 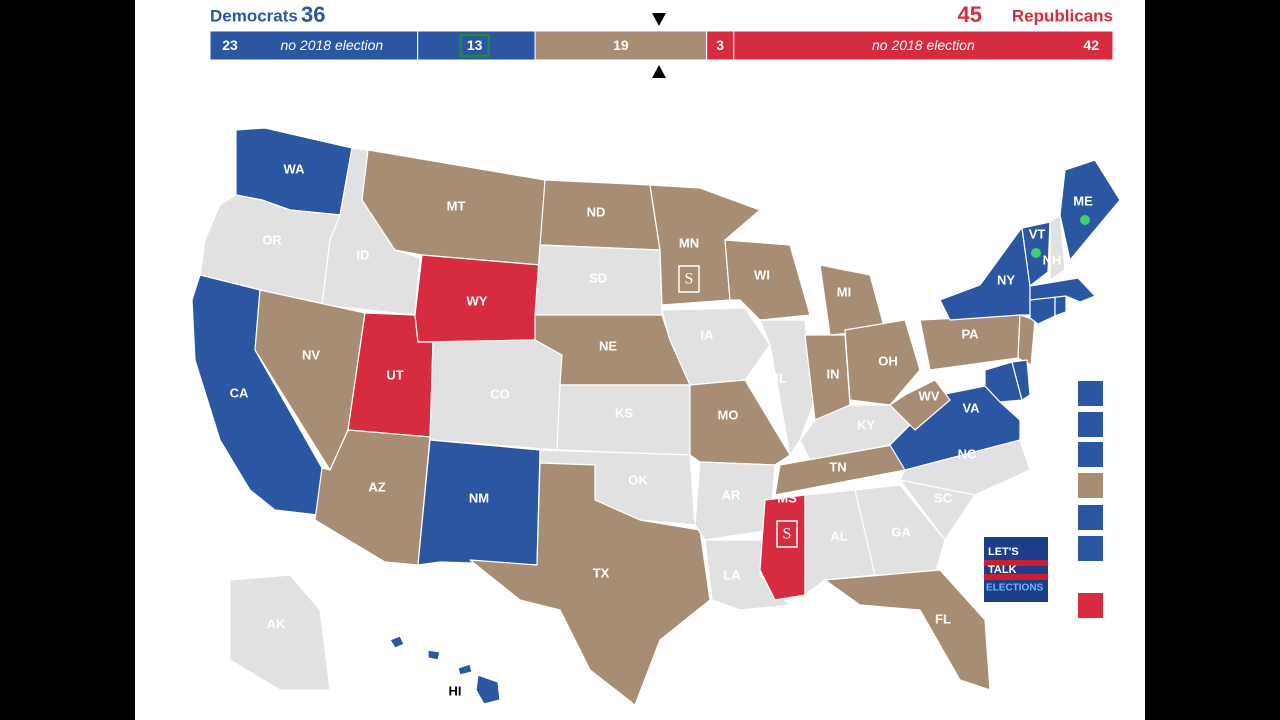 I want to click on state-label: NE, so click(x=608, y=345).